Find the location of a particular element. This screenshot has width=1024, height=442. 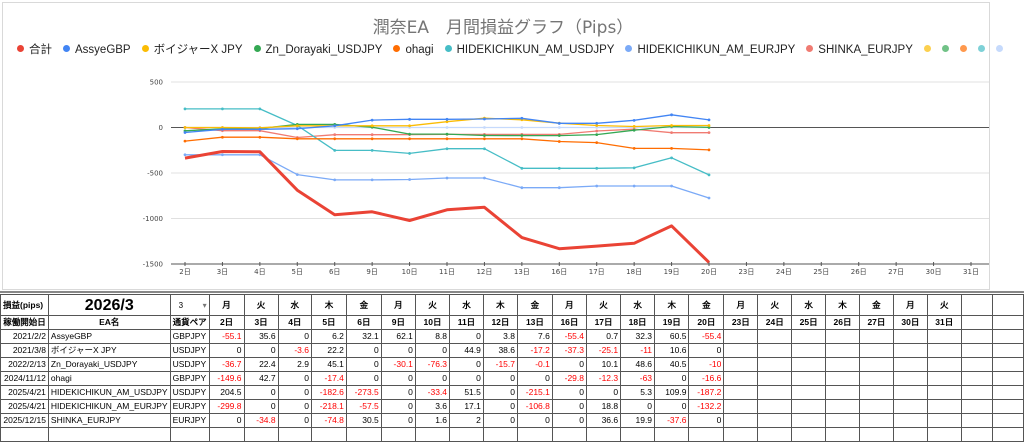

ea-name-cell: HIDEKICHIKUN_AM_USDJPY is located at coordinates (109, 392).